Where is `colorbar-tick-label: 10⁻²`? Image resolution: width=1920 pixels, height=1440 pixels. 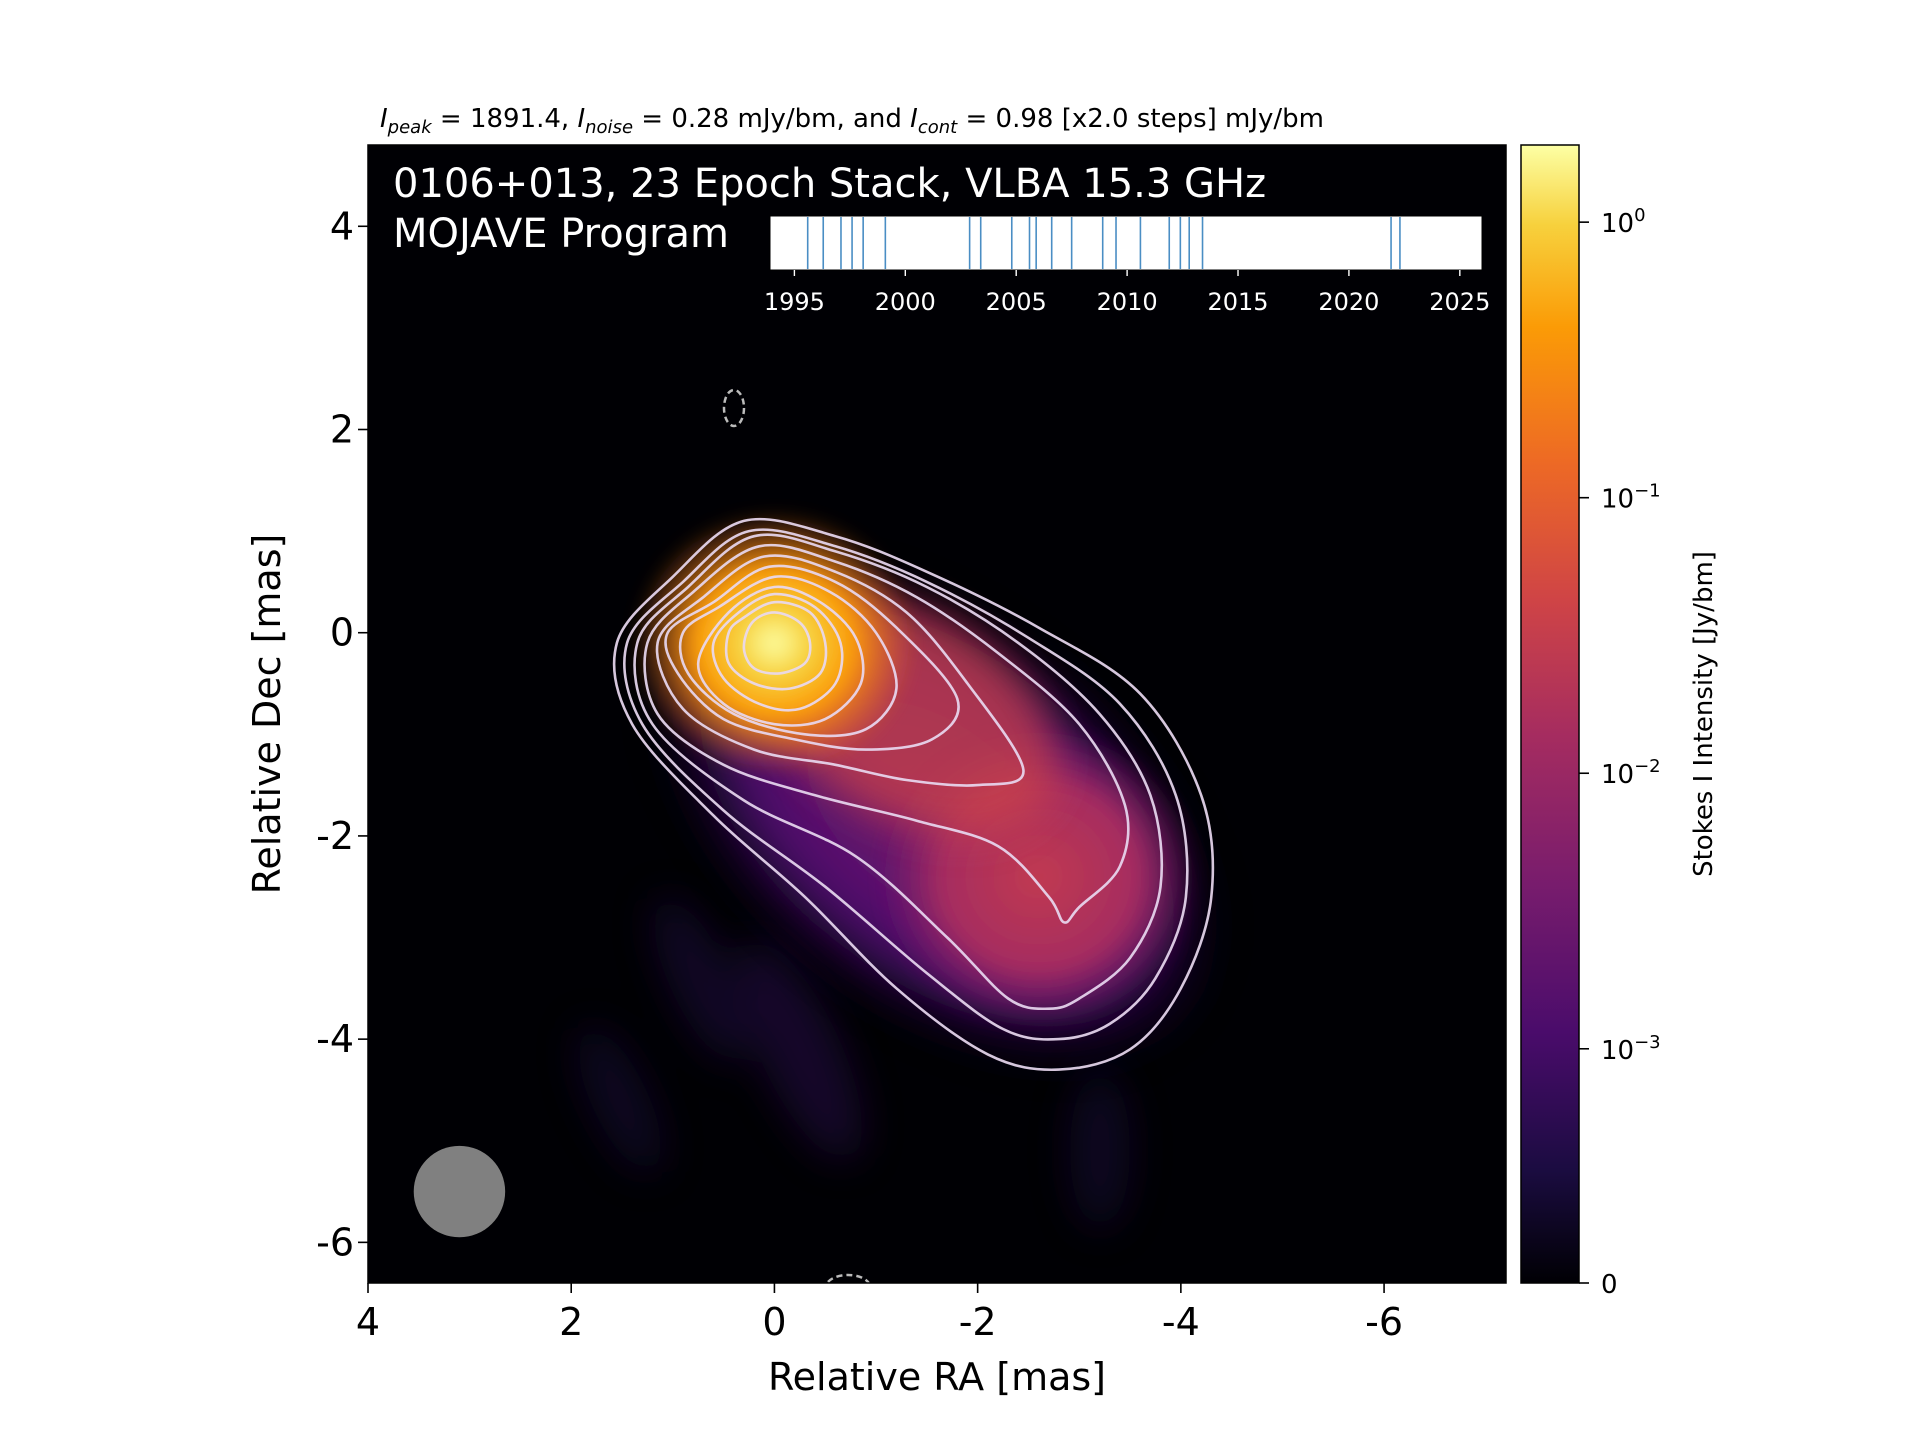
colorbar-tick-label: 10⁻² is located at coordinates (1631, 773).